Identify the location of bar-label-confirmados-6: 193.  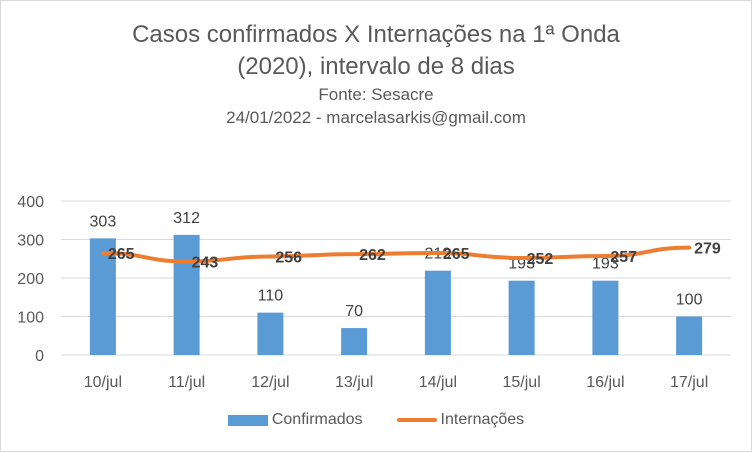
(605, 264).